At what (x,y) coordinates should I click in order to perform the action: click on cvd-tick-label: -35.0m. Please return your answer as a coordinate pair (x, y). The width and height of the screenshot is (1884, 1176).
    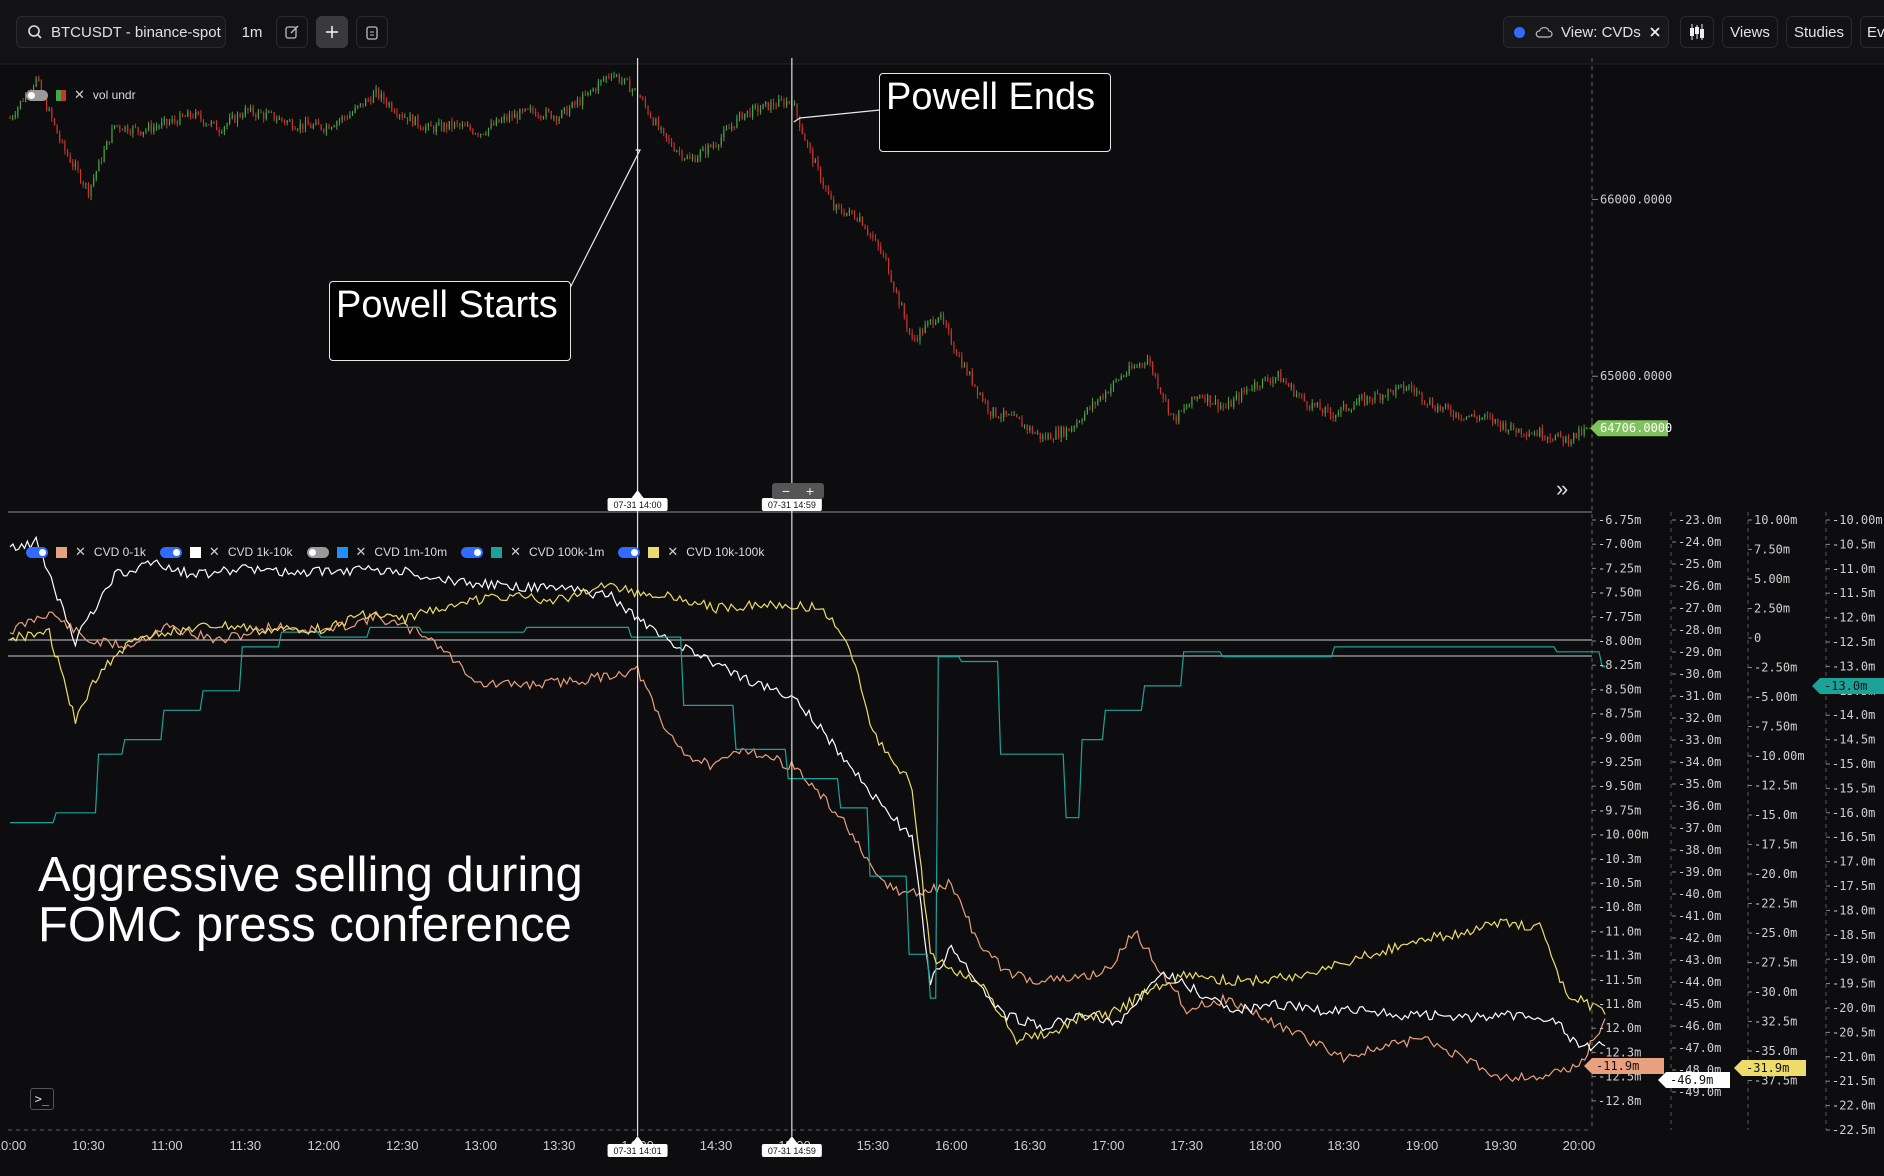
    Looking at the image, I should click on (1699, 784).